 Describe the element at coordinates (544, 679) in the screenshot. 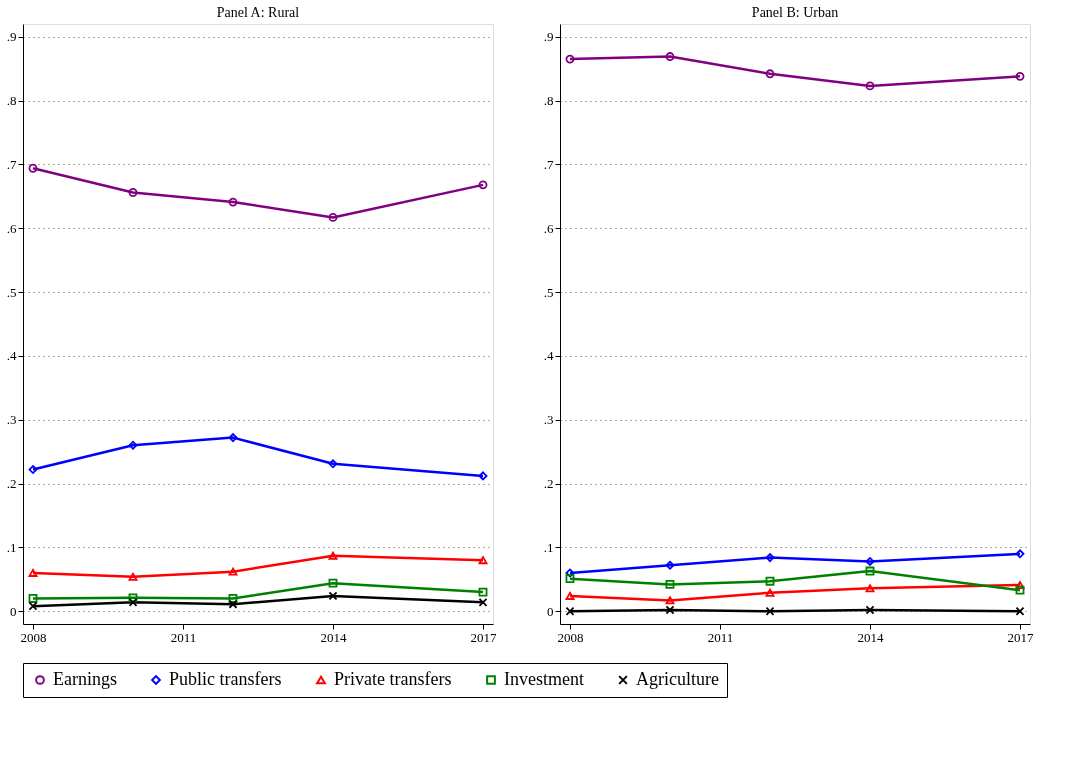

I see `legend-label: Investment` at that location.